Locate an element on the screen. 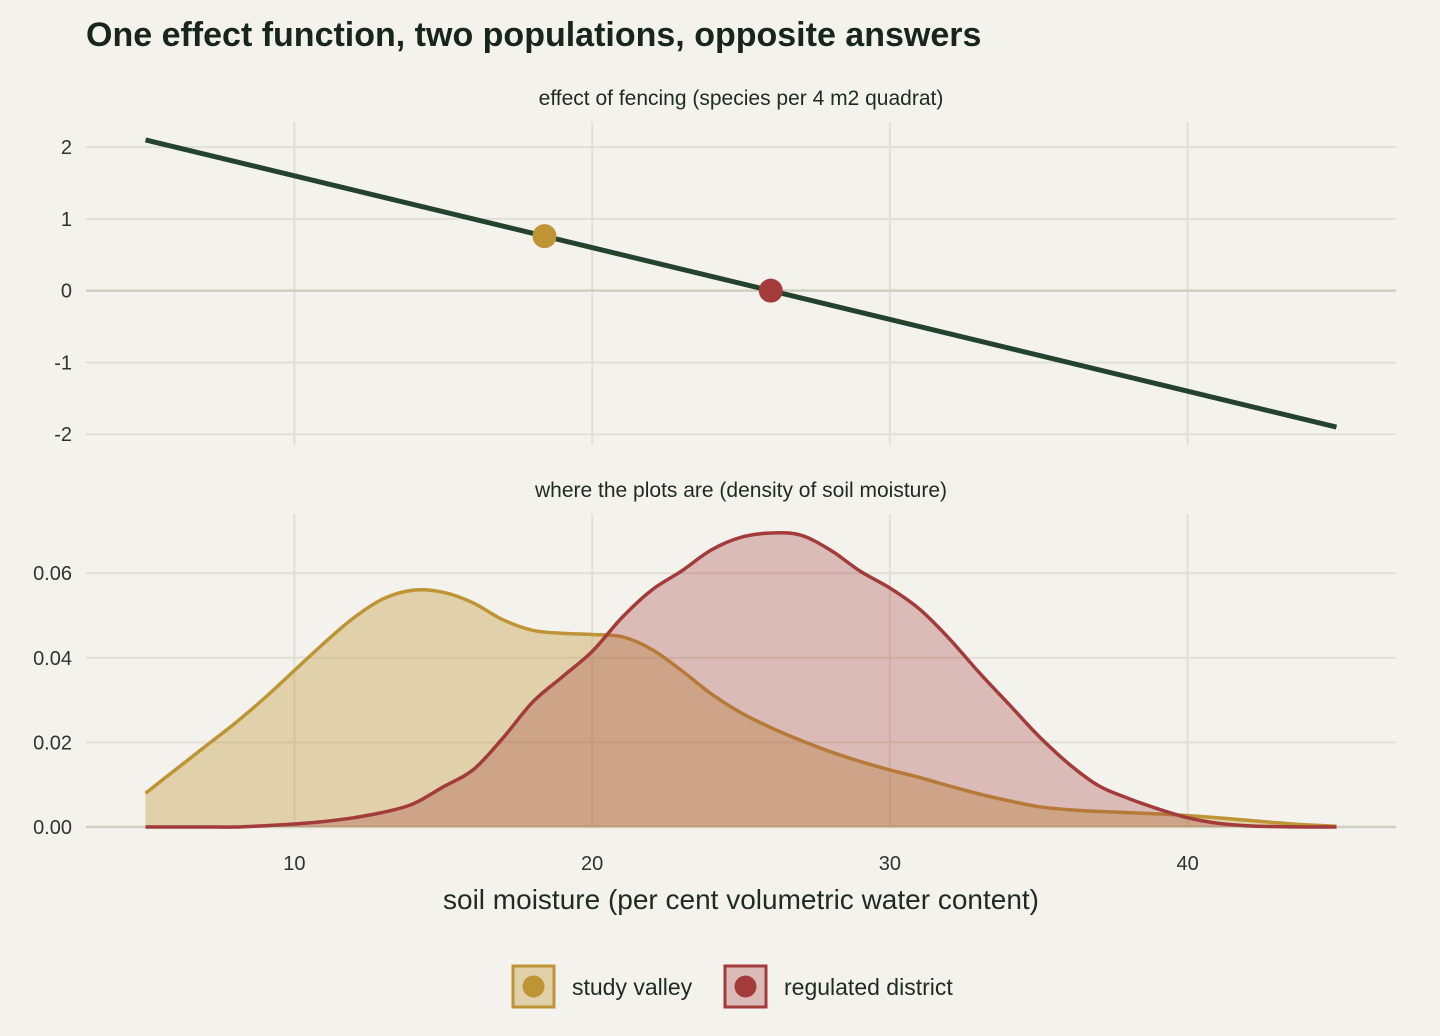 Image resolution: width=1440 pixels, height=1036 pixels. effect-panel-y-ticks: 2 1 0 -1 -2 is located at coordinates (63, 291).